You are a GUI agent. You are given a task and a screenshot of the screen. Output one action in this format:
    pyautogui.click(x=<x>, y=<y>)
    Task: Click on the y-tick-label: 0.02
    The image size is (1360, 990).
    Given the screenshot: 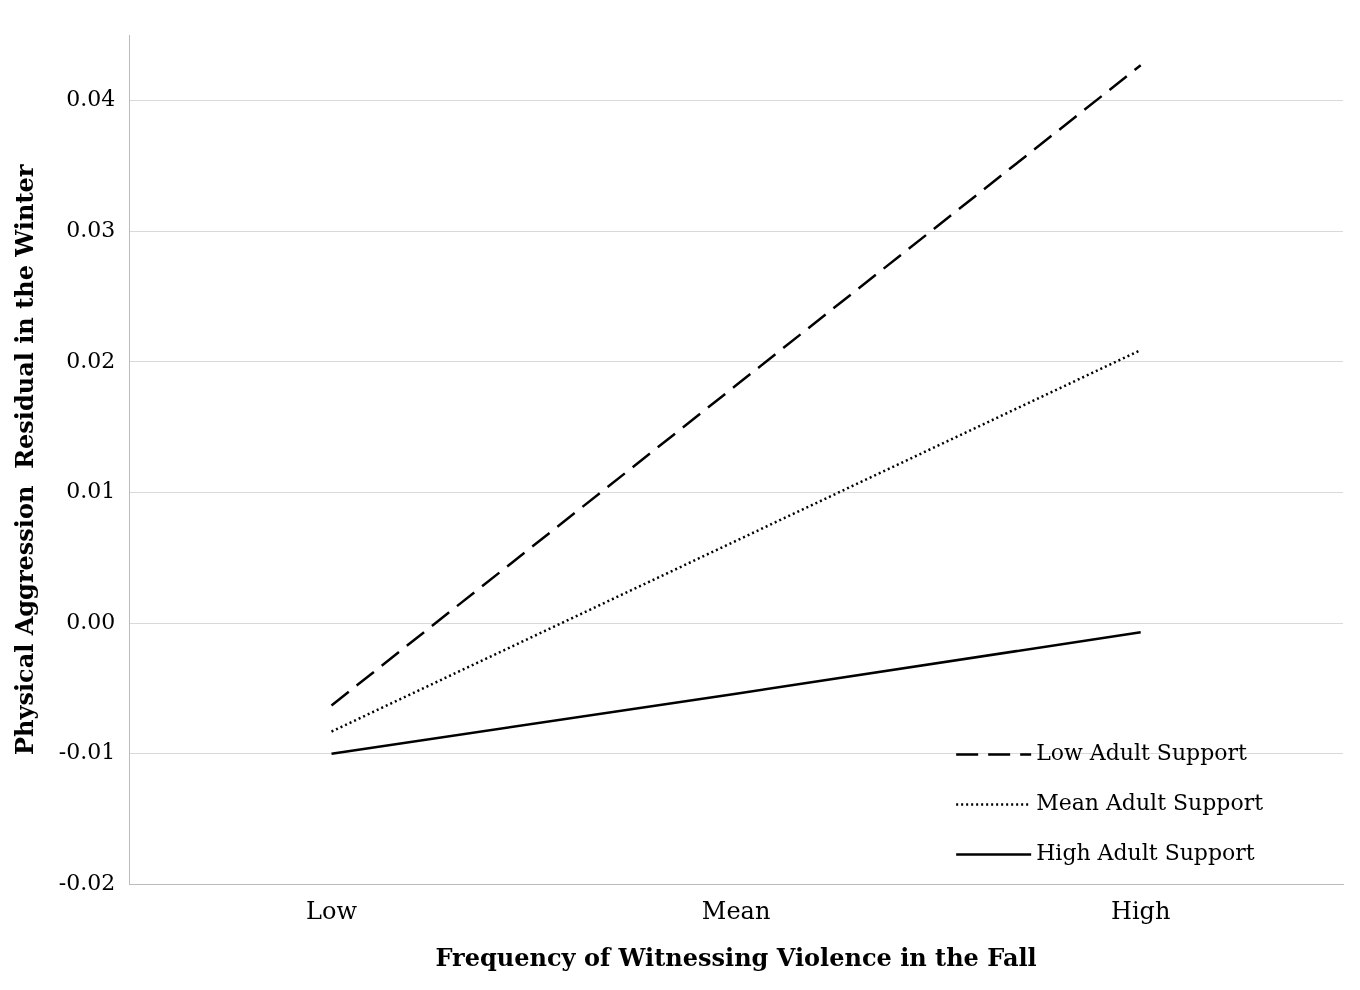 What is the action you would take?
    pyautogui.click(x=91, y=360)
    